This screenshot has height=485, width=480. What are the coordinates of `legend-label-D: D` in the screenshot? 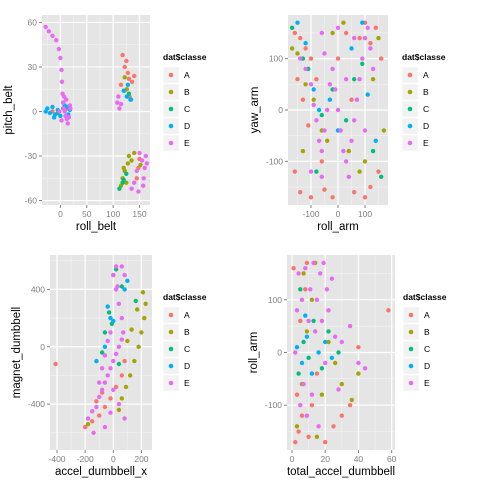 It's located at (187, 126).